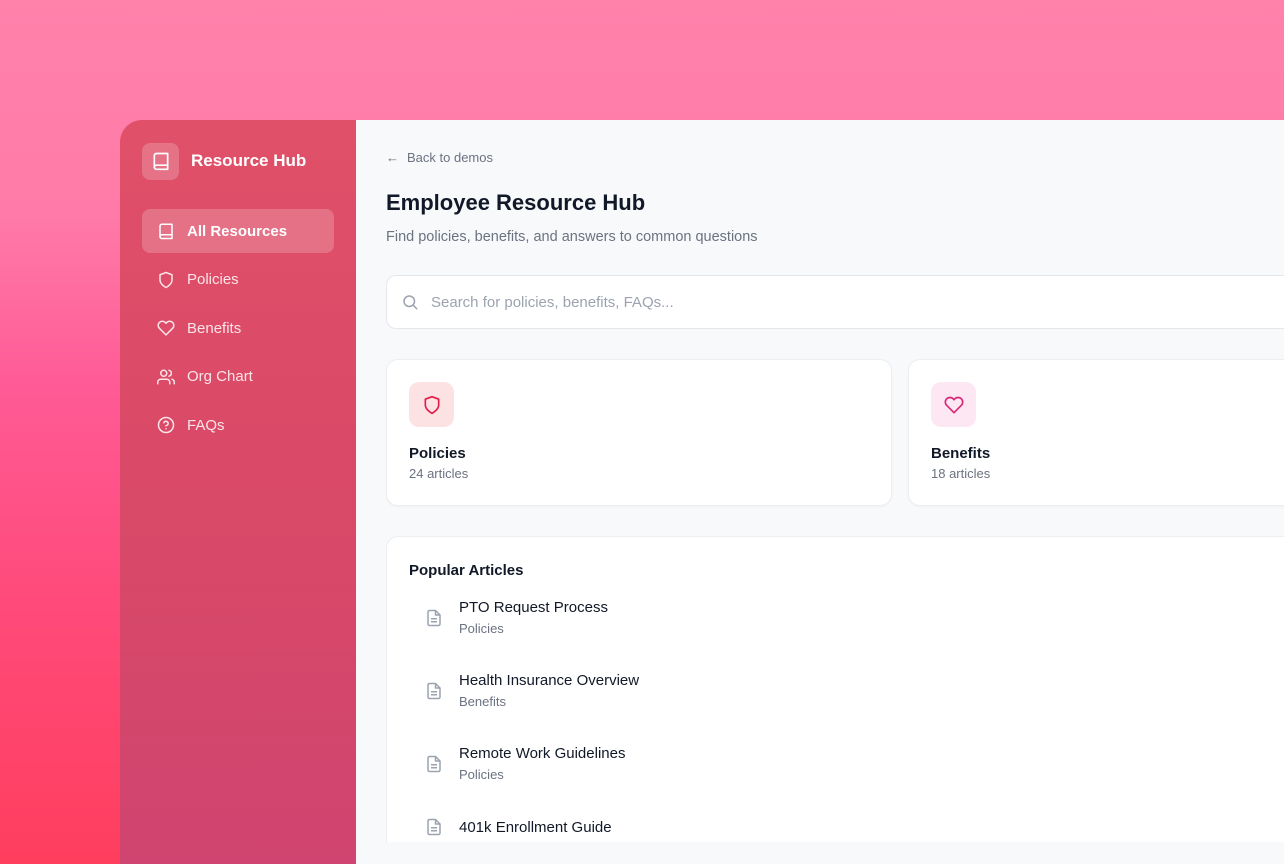 The image size is (1284, 864). I want to click on article-item: Health Insurance Overview Benefits, so click(835, 690).